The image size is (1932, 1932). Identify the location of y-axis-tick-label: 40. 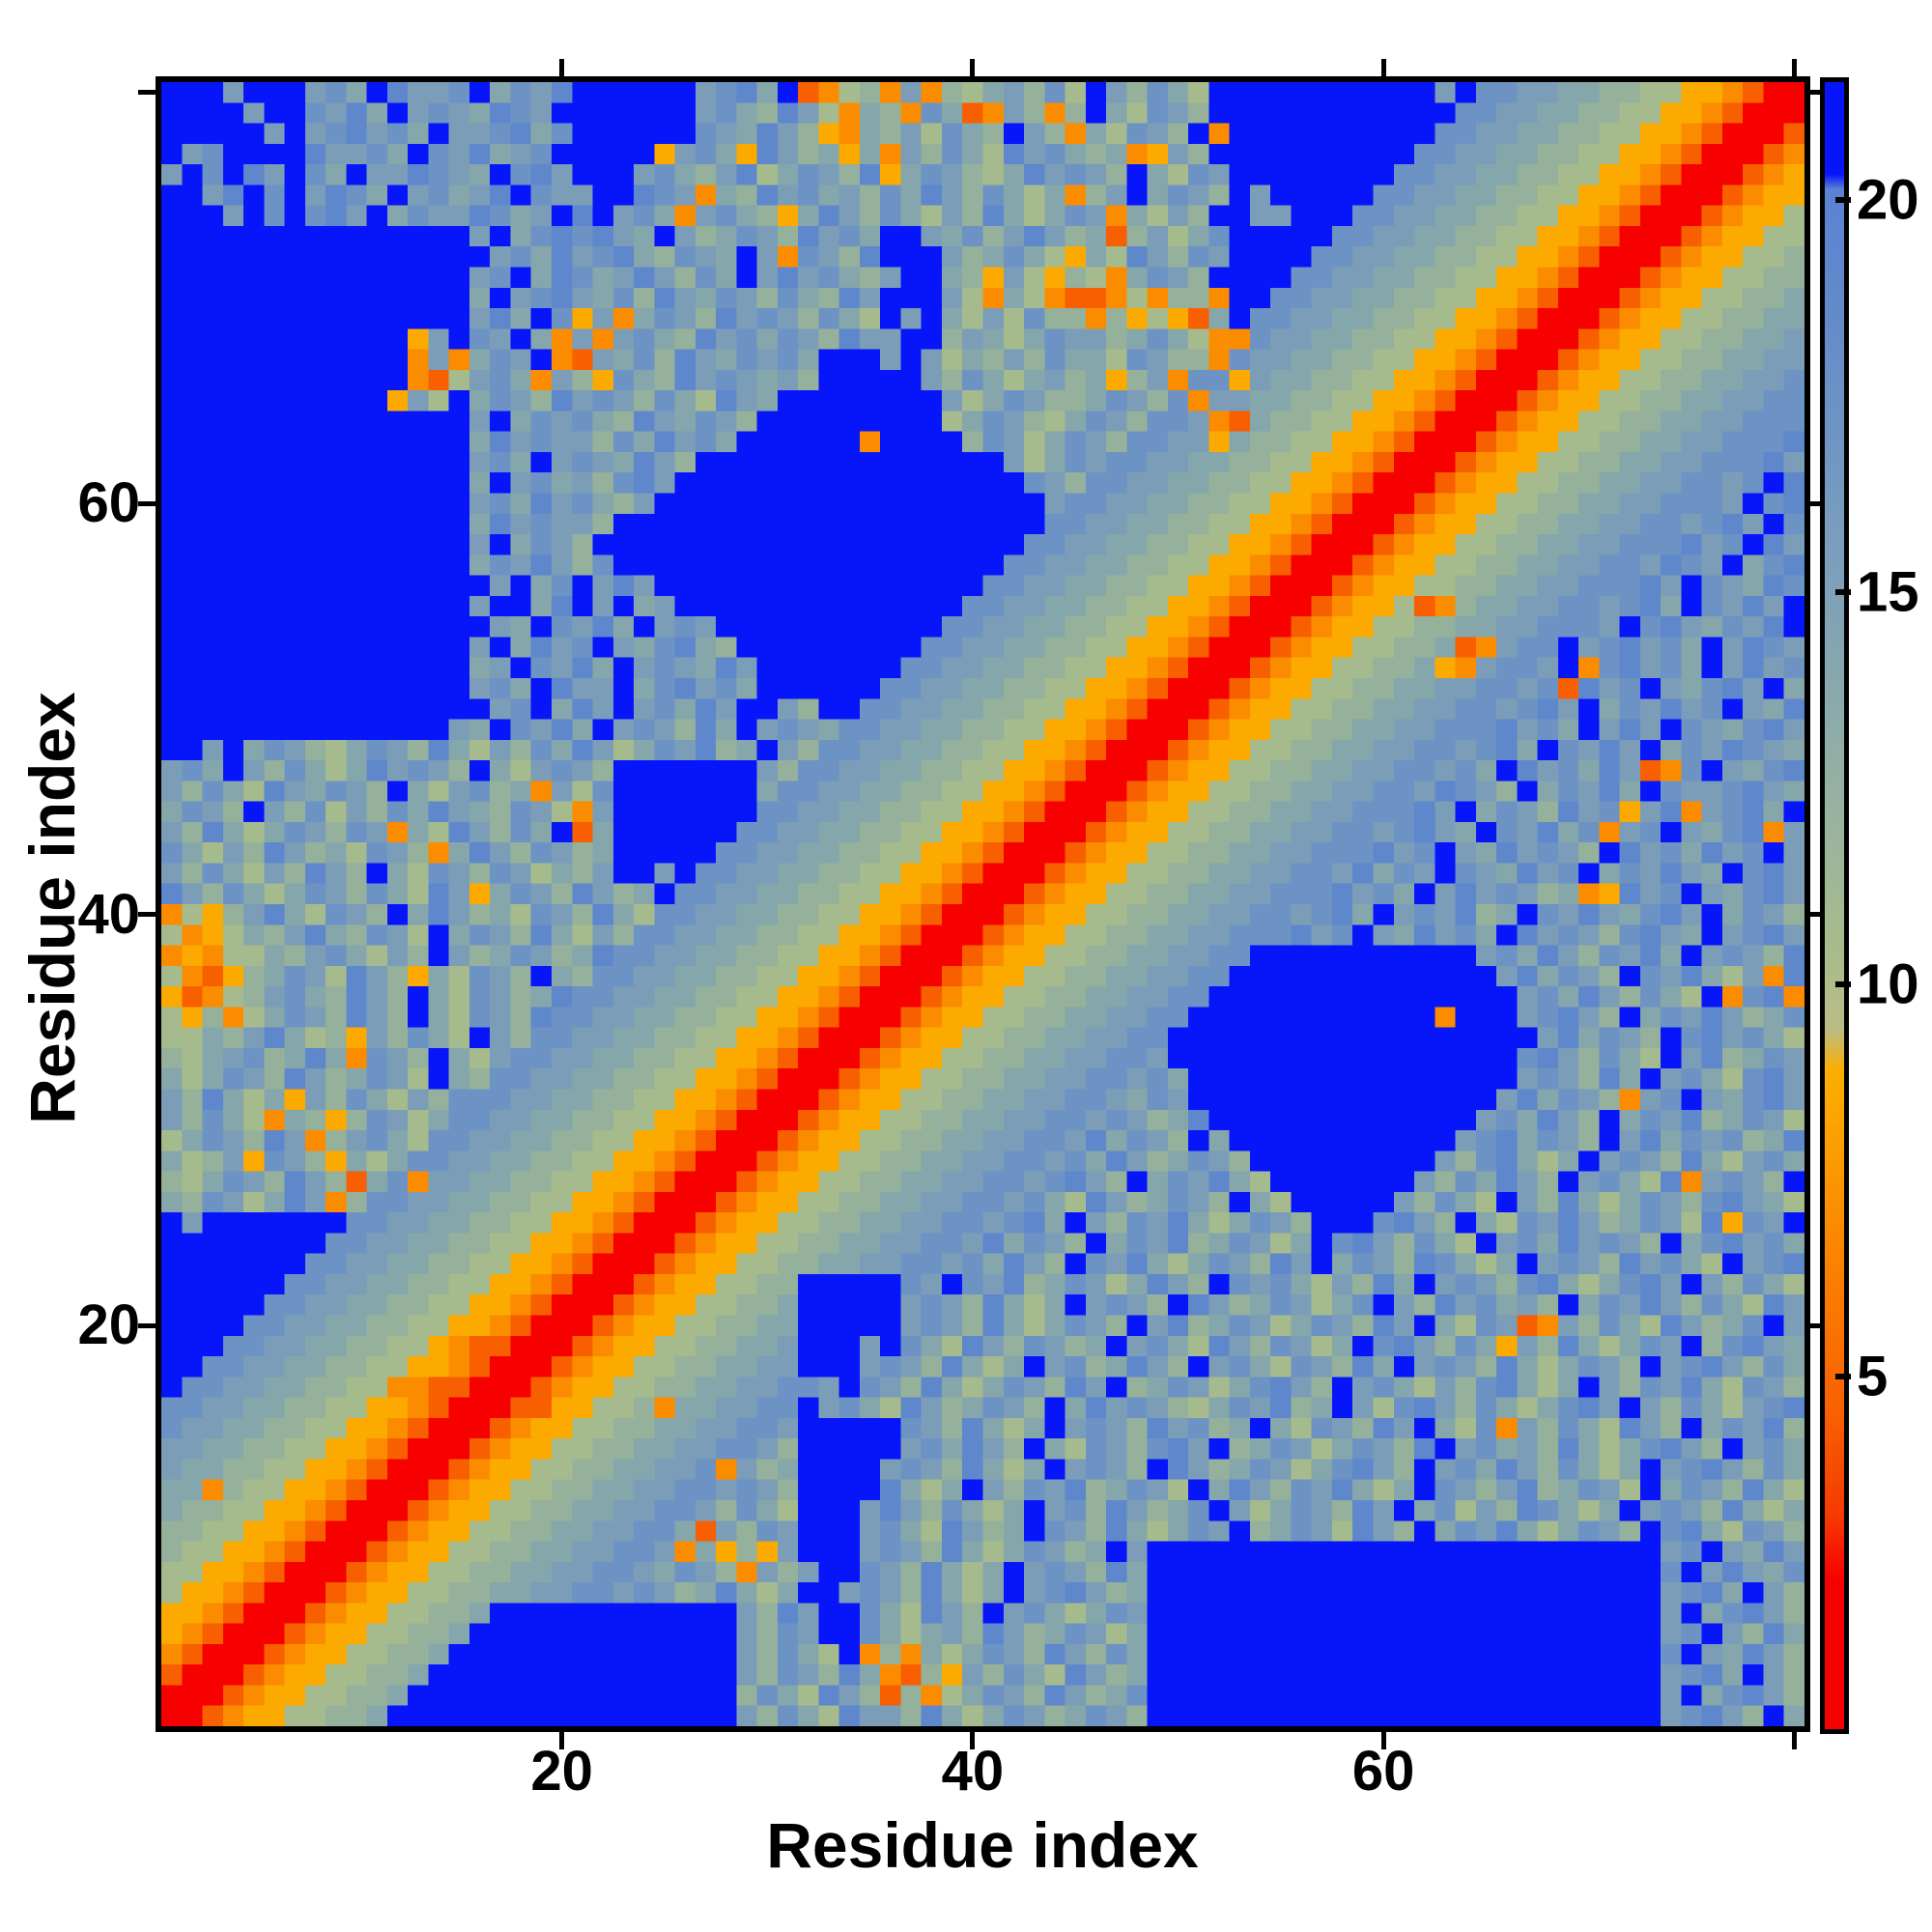
(108, 914).